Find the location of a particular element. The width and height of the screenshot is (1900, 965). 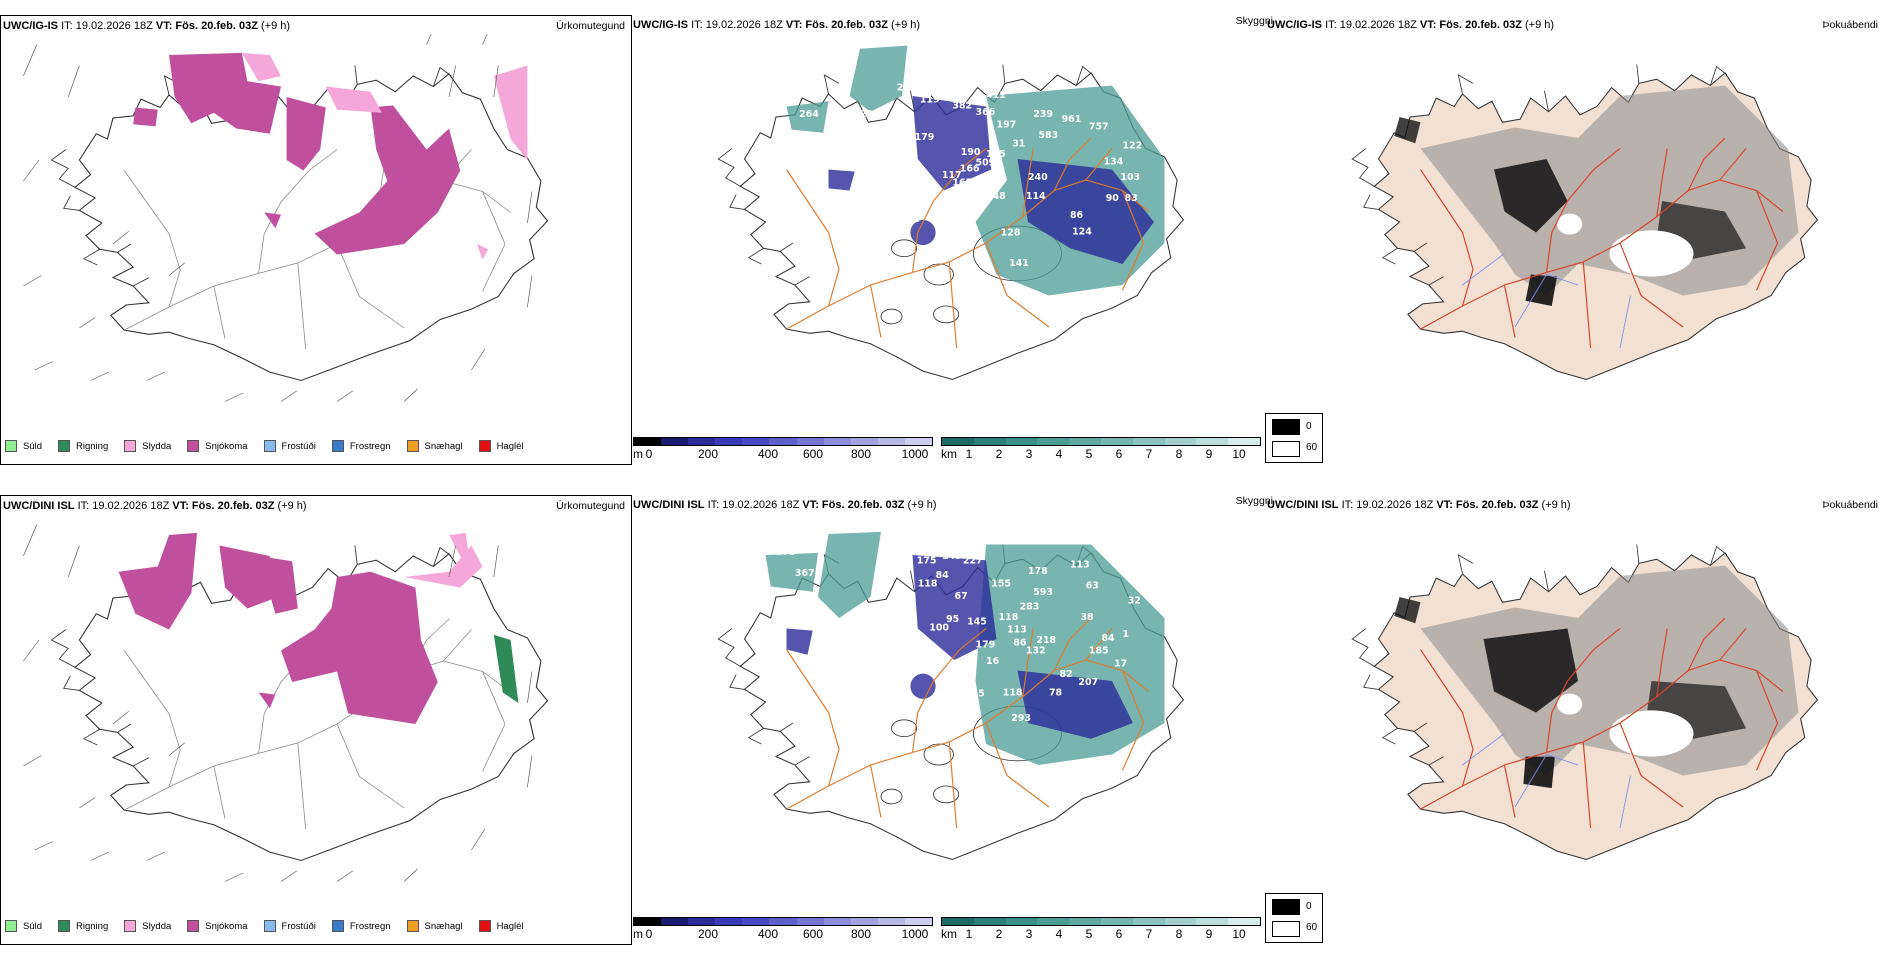

fog-legend: 0 60 is located at coordinates (1294, 918).